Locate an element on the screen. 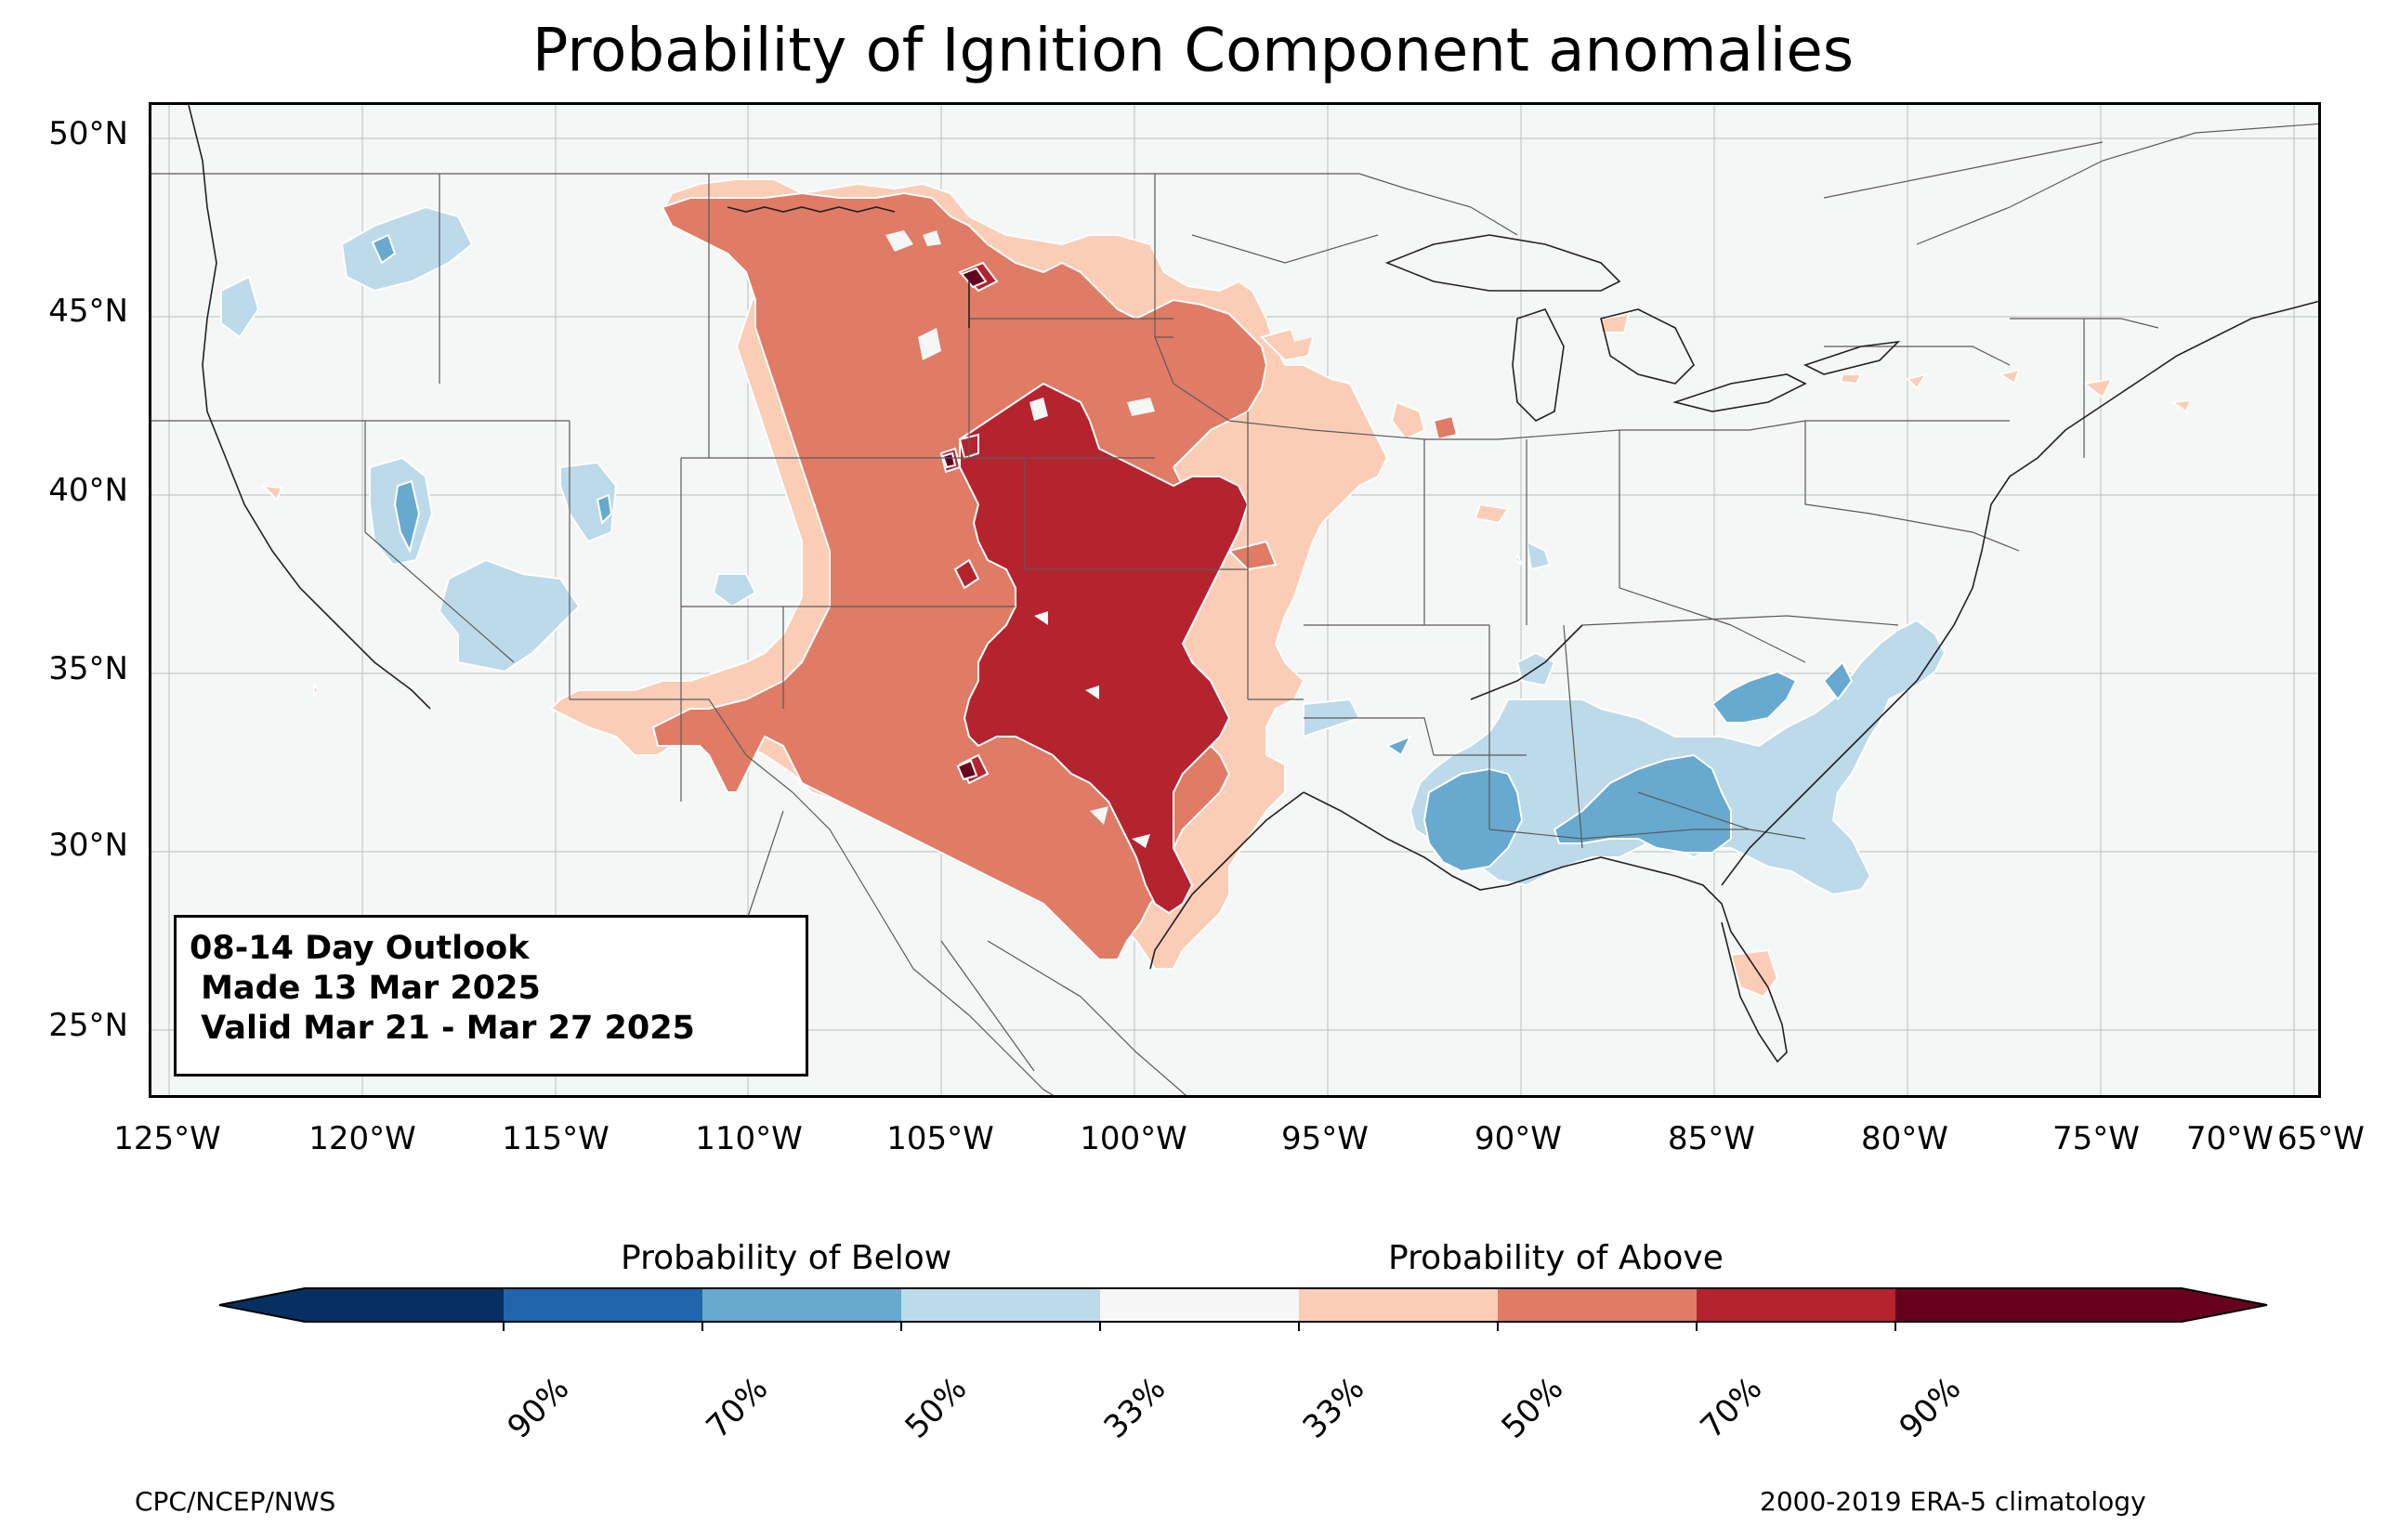 Image resolution: width=2386 pixels, height=1540 pixels. outlook-period: 08-14 Day Outlook is located at coordinates (360, 948).